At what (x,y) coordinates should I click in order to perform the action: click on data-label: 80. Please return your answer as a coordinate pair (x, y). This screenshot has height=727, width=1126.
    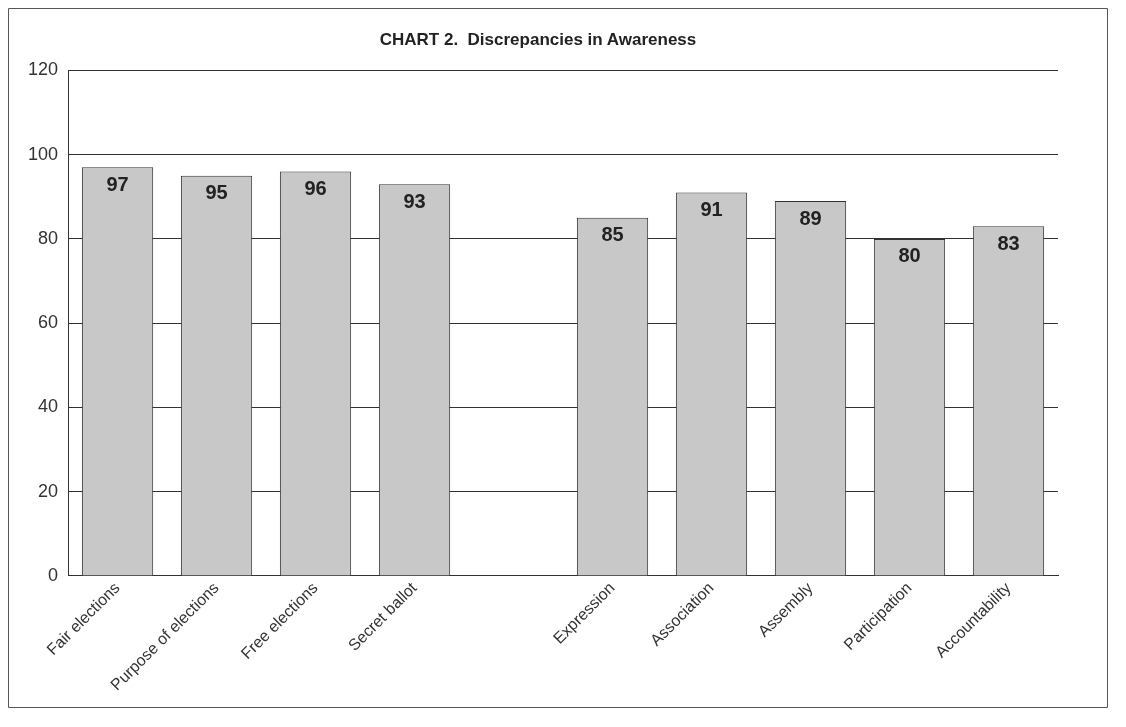
    Looking at the image, I should click on (909, 255).